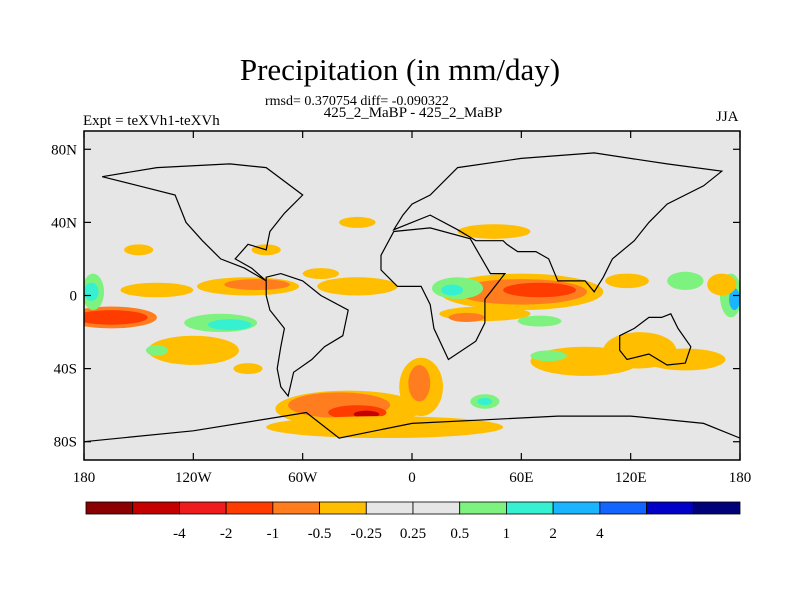 The width and height of the screenshot is (800, 600). I want to click on x-tick-label: 0, so click(412, 478).